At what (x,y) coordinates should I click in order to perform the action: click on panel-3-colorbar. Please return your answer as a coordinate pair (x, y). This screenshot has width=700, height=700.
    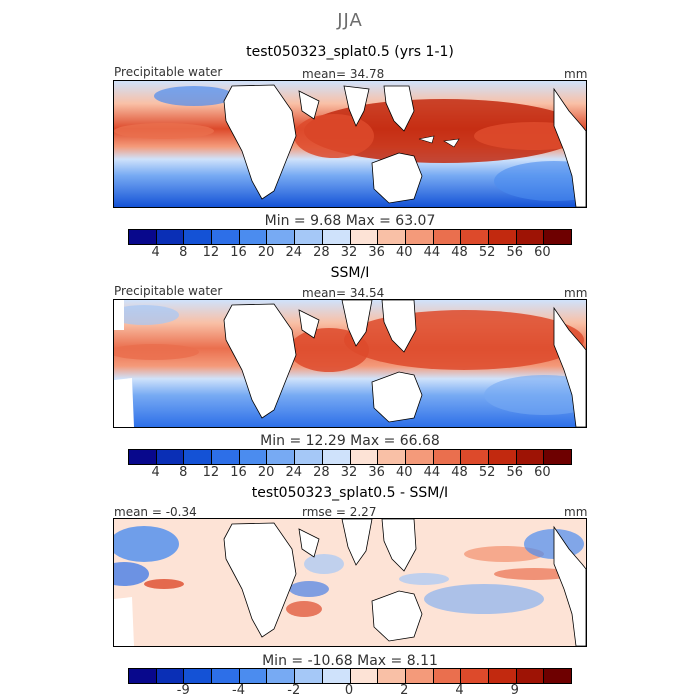
    Looking at the image, I should click on (350, 676).